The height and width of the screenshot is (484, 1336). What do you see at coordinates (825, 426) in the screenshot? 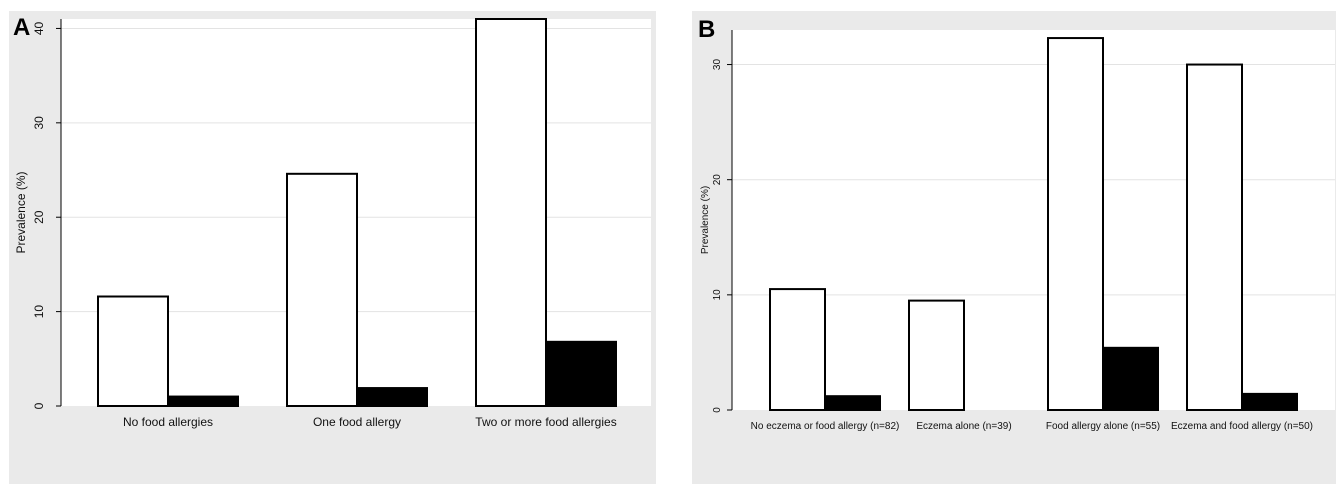
I see `x-category-label: No eczema or food allergy (n=82)` at bounding box center [825, 426].